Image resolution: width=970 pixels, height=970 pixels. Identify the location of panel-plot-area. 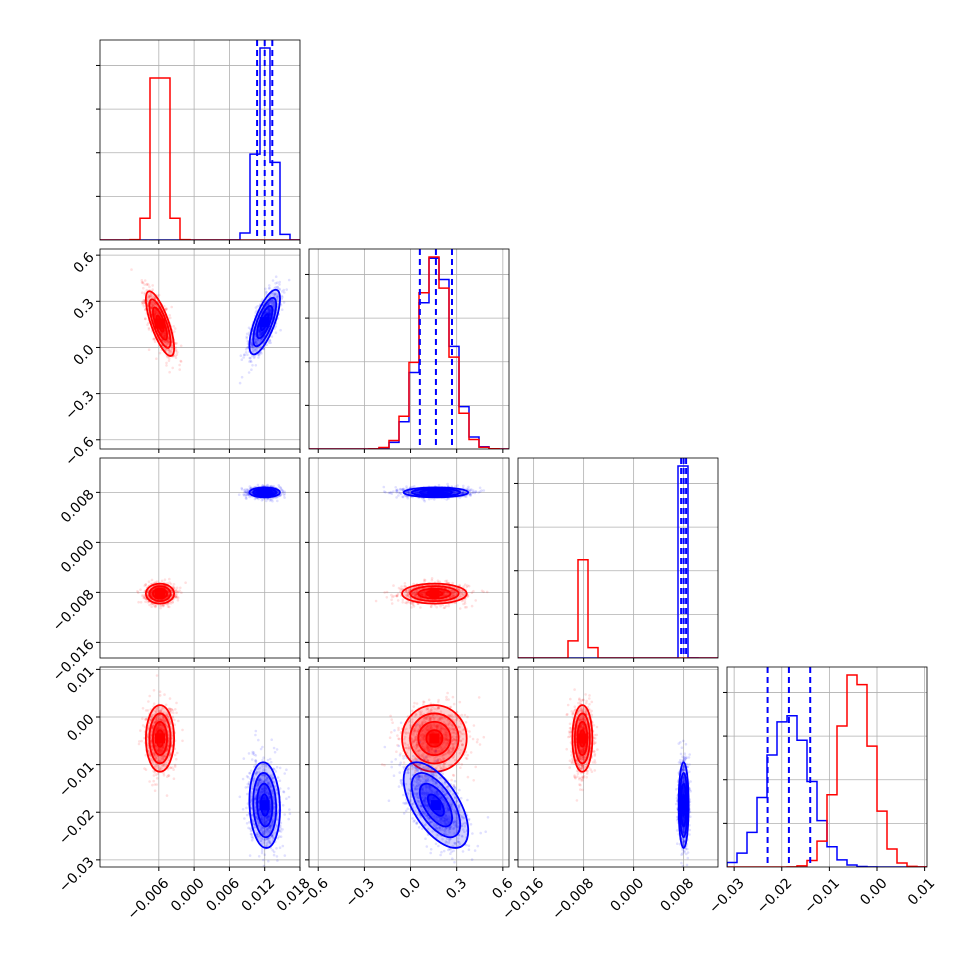
(200, 558).